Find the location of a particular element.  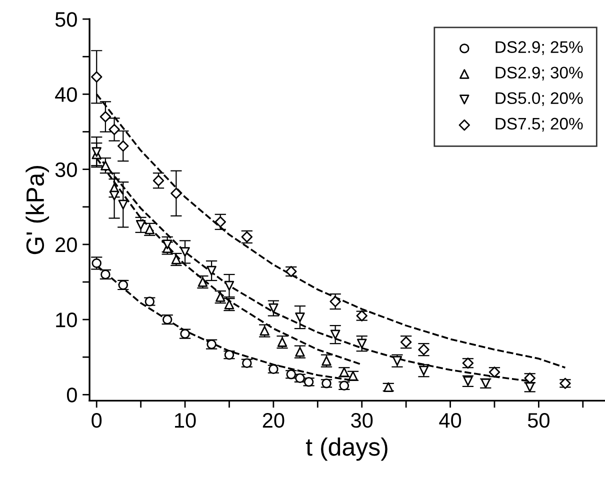

y-tick-label: 40 is located at coordinates (66, 94).